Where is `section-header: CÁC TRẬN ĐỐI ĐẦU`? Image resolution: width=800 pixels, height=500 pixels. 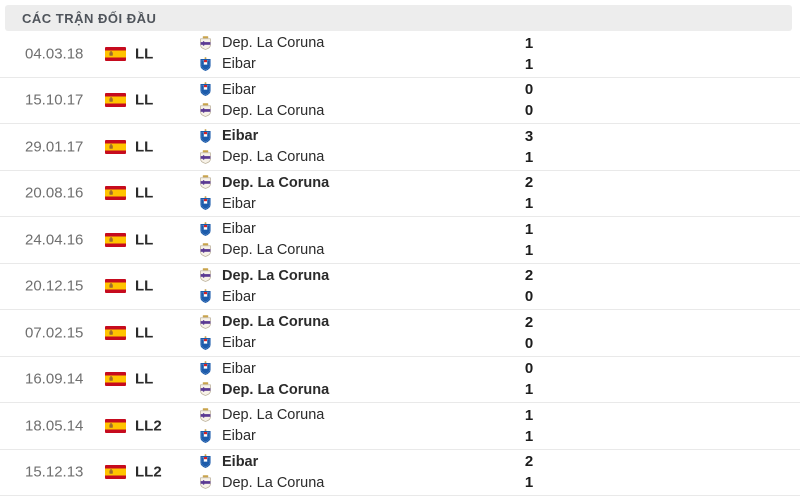 section-header: CÁC TRẬN ĐỐI ĐẦU is located at coordinates (398, 18).